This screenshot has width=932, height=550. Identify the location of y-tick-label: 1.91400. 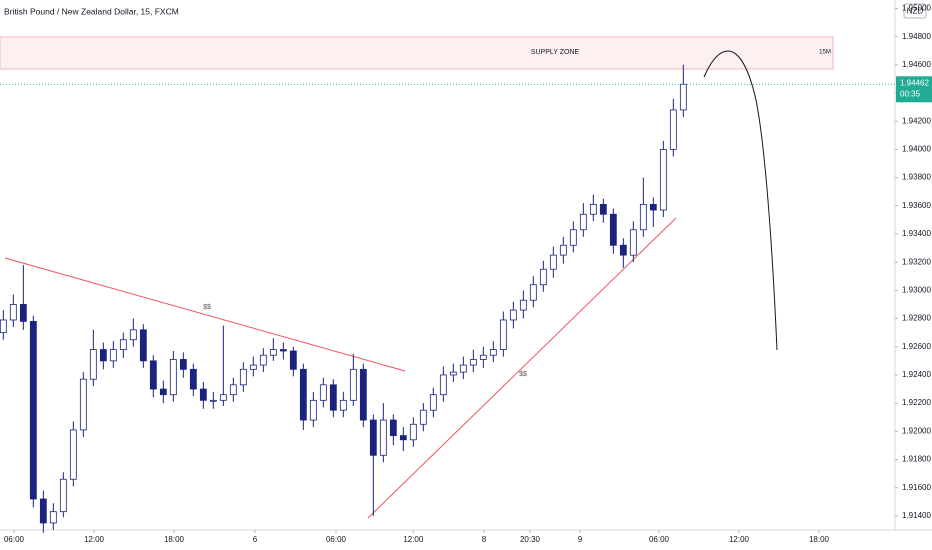
(916, 515).